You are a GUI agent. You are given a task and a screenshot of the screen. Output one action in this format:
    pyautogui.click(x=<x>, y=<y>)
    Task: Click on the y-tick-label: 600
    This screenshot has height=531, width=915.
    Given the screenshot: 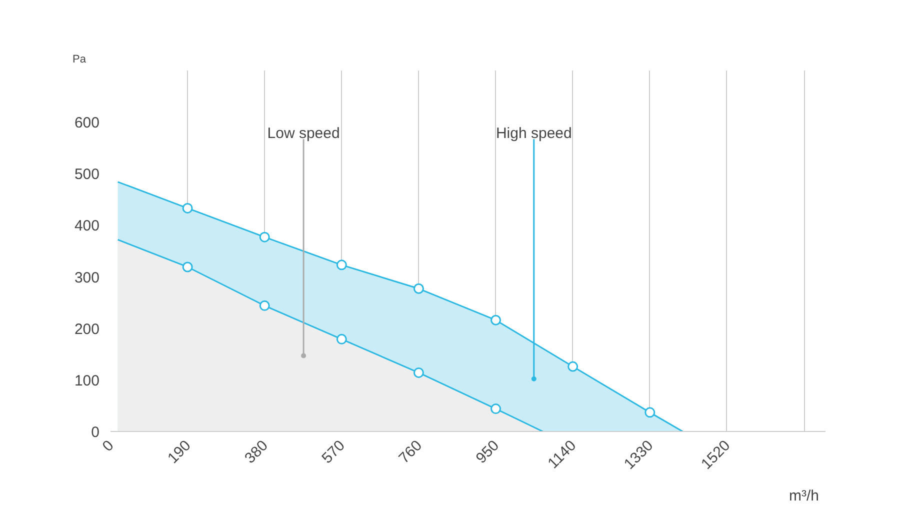 What is the action you would take?
    pyautogui.click(x=87, y=123)
    